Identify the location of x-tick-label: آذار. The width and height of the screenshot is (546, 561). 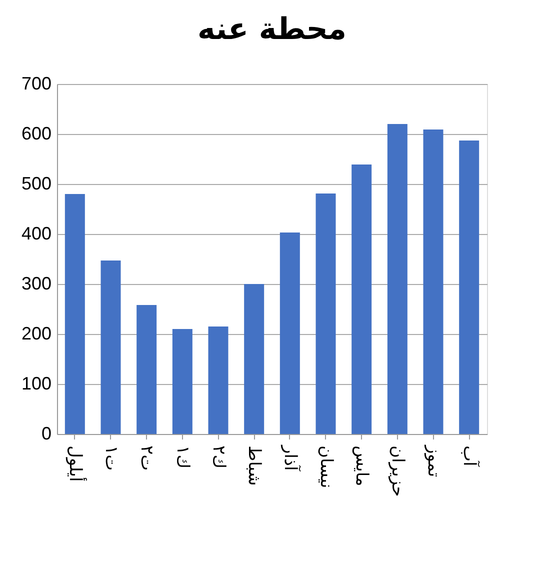
(290, 458).